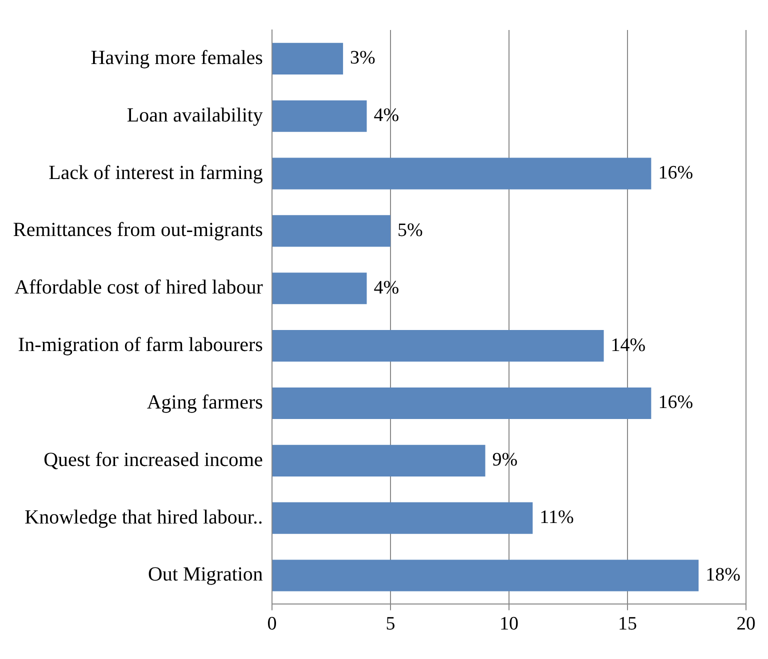 Image resolution: width=768 pixels, height=659 pixels. I want to click on x-tick-label: 0, so click(272, 624).